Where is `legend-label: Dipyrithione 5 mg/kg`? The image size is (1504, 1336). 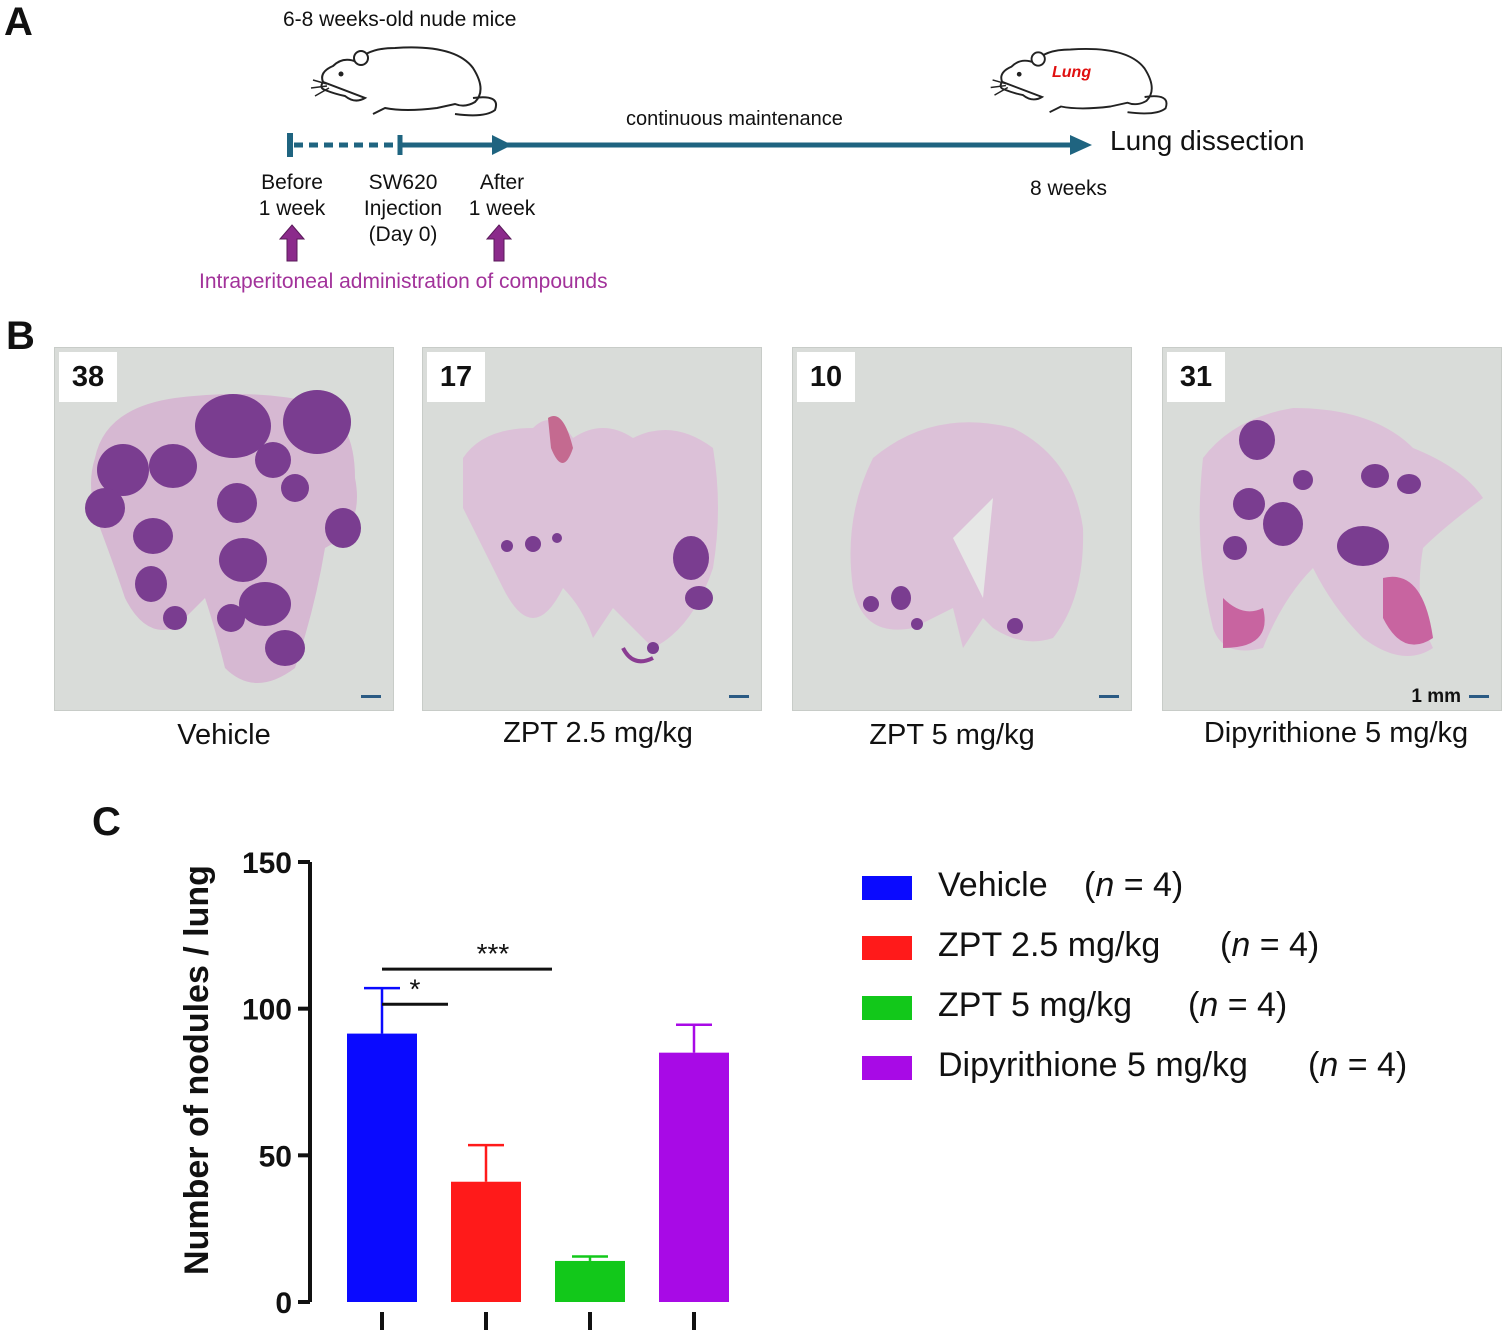
legend-label: Dipyrithione 5 mg/kg is located at coordinates (1093, 1065).